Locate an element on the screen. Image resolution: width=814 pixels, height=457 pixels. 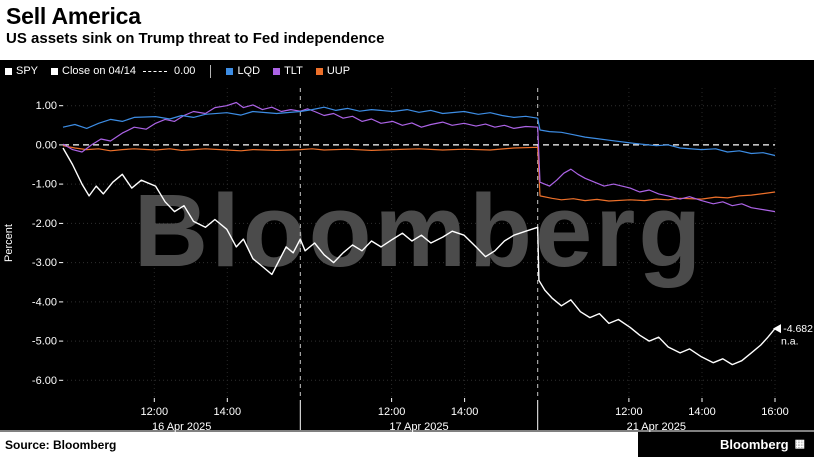
terminal-icon: ▦ is located at coordinates (799, 444).